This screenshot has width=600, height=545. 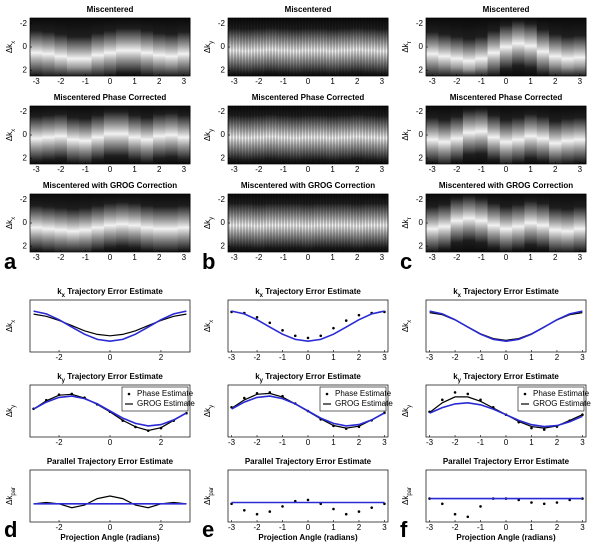 I want to click on chart-title-end: Trajectory Error Estimate, so click(x=312, y=291).